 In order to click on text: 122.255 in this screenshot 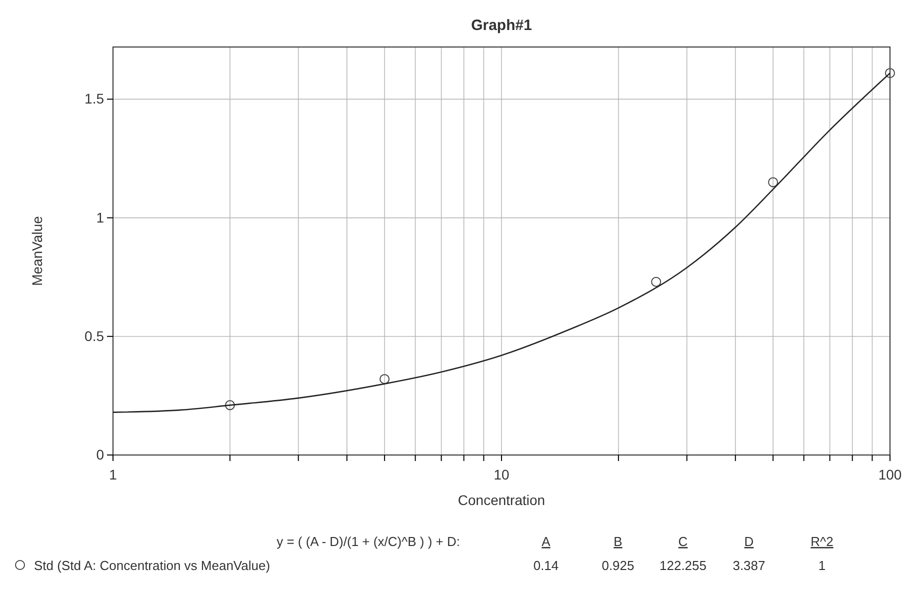, I will do `click(683, 565)`.